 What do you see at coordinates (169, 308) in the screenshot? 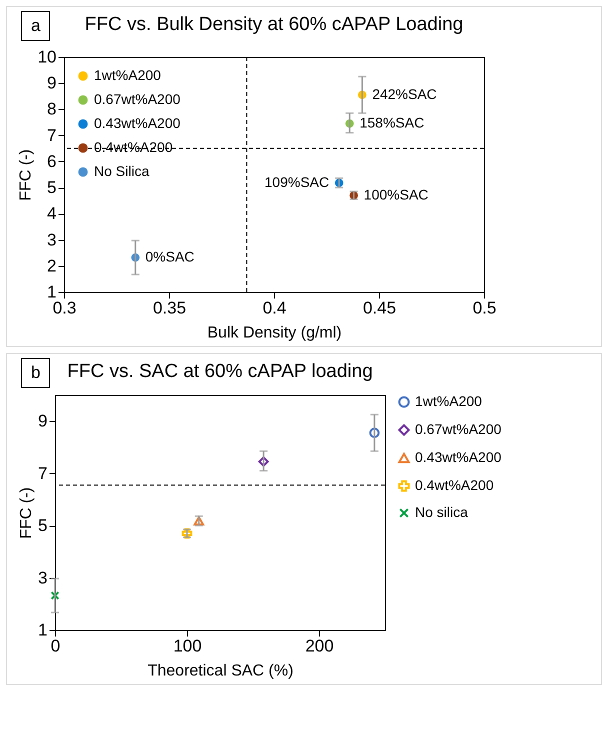
I see `x-tick-label: 0.35` at bounding box center [169, 308].